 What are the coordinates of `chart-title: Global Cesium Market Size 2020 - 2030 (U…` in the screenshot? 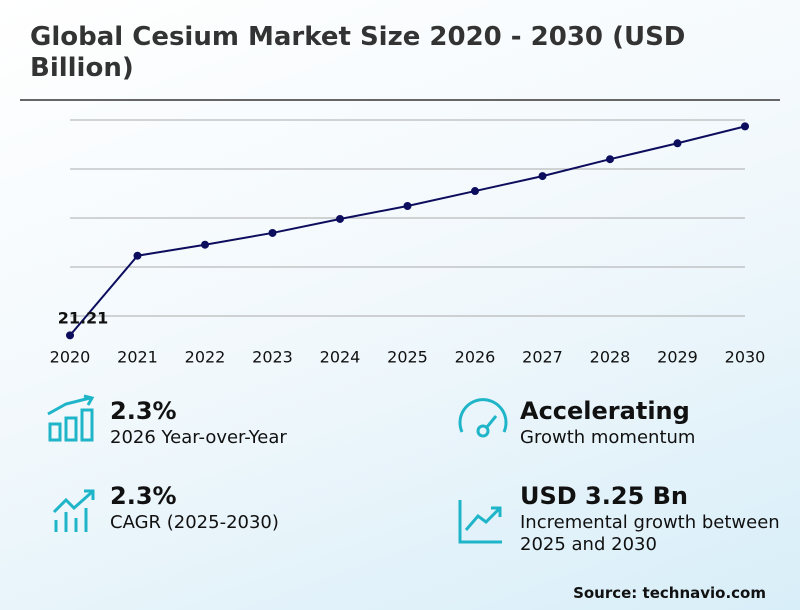 It's located at (358, 52).